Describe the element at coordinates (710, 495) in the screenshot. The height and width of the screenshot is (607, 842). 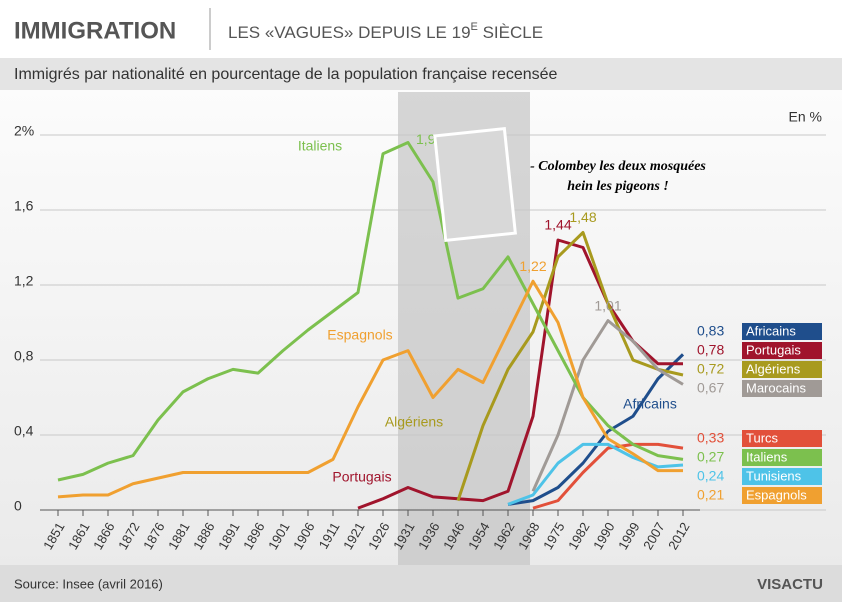
I see `value-label: 0,21` at that location.